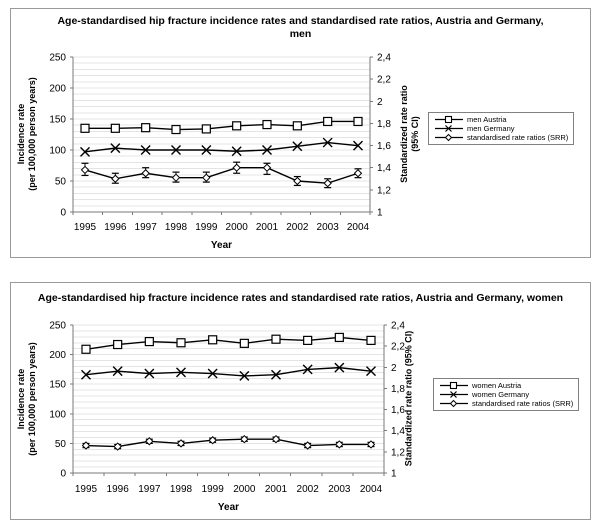  I want to click on legend-item-women-austria: women Austria, so click(506, 385).